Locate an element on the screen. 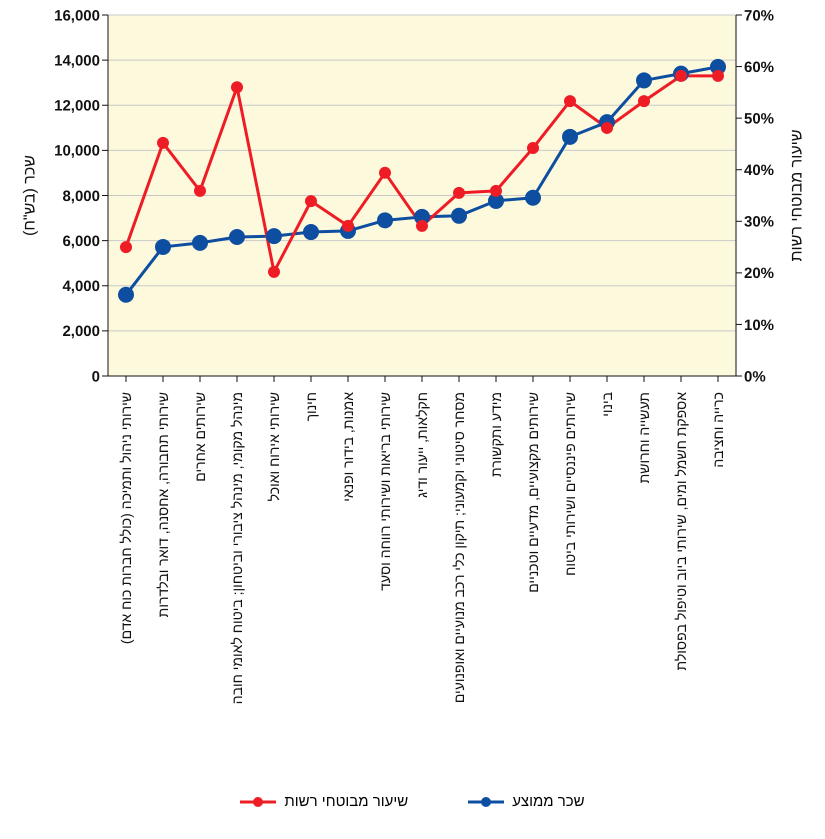 The height and width of the screenshot is (839, 825). x-tick-label: שירותים אחרים is located at coordinates (200, 437).